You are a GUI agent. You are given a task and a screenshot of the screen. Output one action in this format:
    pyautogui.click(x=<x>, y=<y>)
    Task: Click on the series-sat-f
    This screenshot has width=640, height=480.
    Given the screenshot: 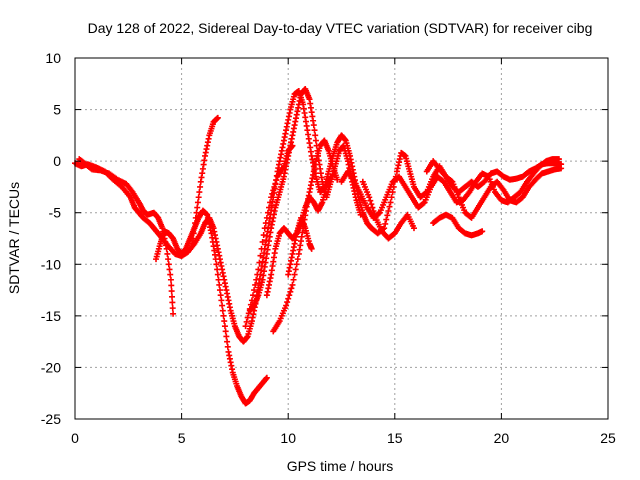 What is the action you would take?
    pyautogui.click(x=269, y=236)
    